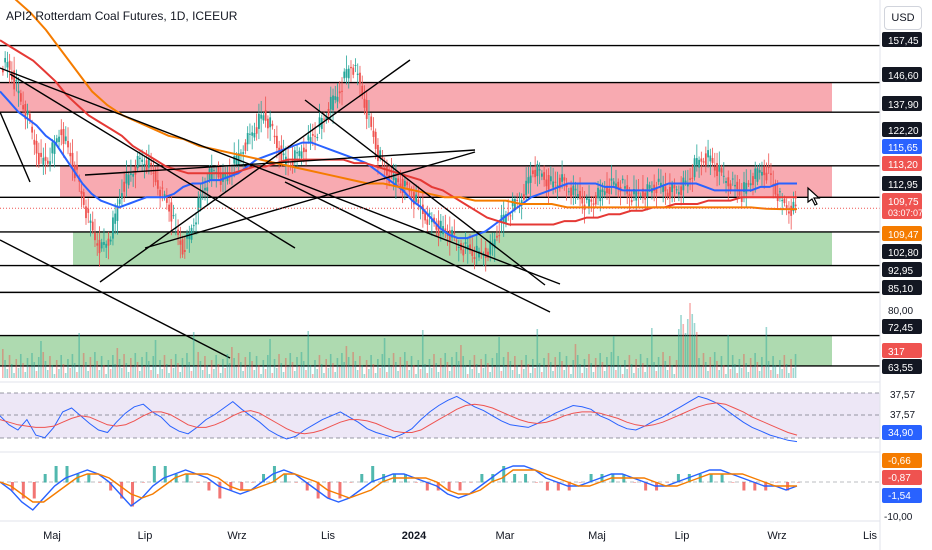  I want to click on zone-red, so click(416, 97).